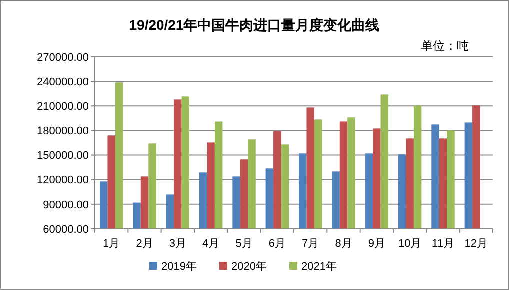 The height and width of the screenshot is (290, 509). Describe the element at coordinates (63, 106) in the screenshot. I see `y-tick-label: 210000.00` at that location.